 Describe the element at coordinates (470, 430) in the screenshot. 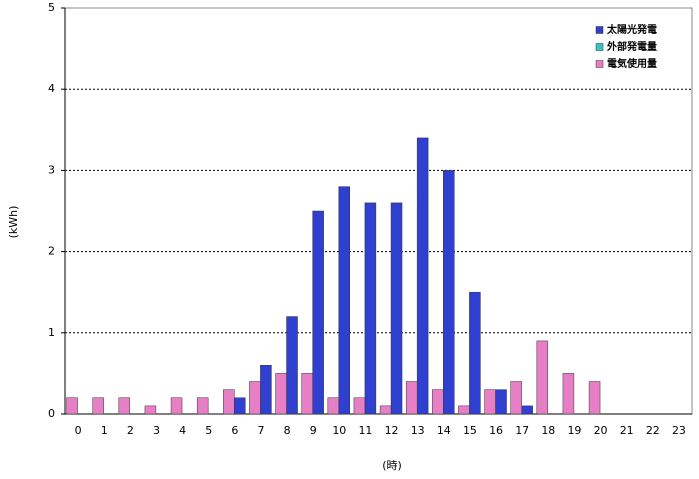

I see `x-tick-label: 15` at that location.